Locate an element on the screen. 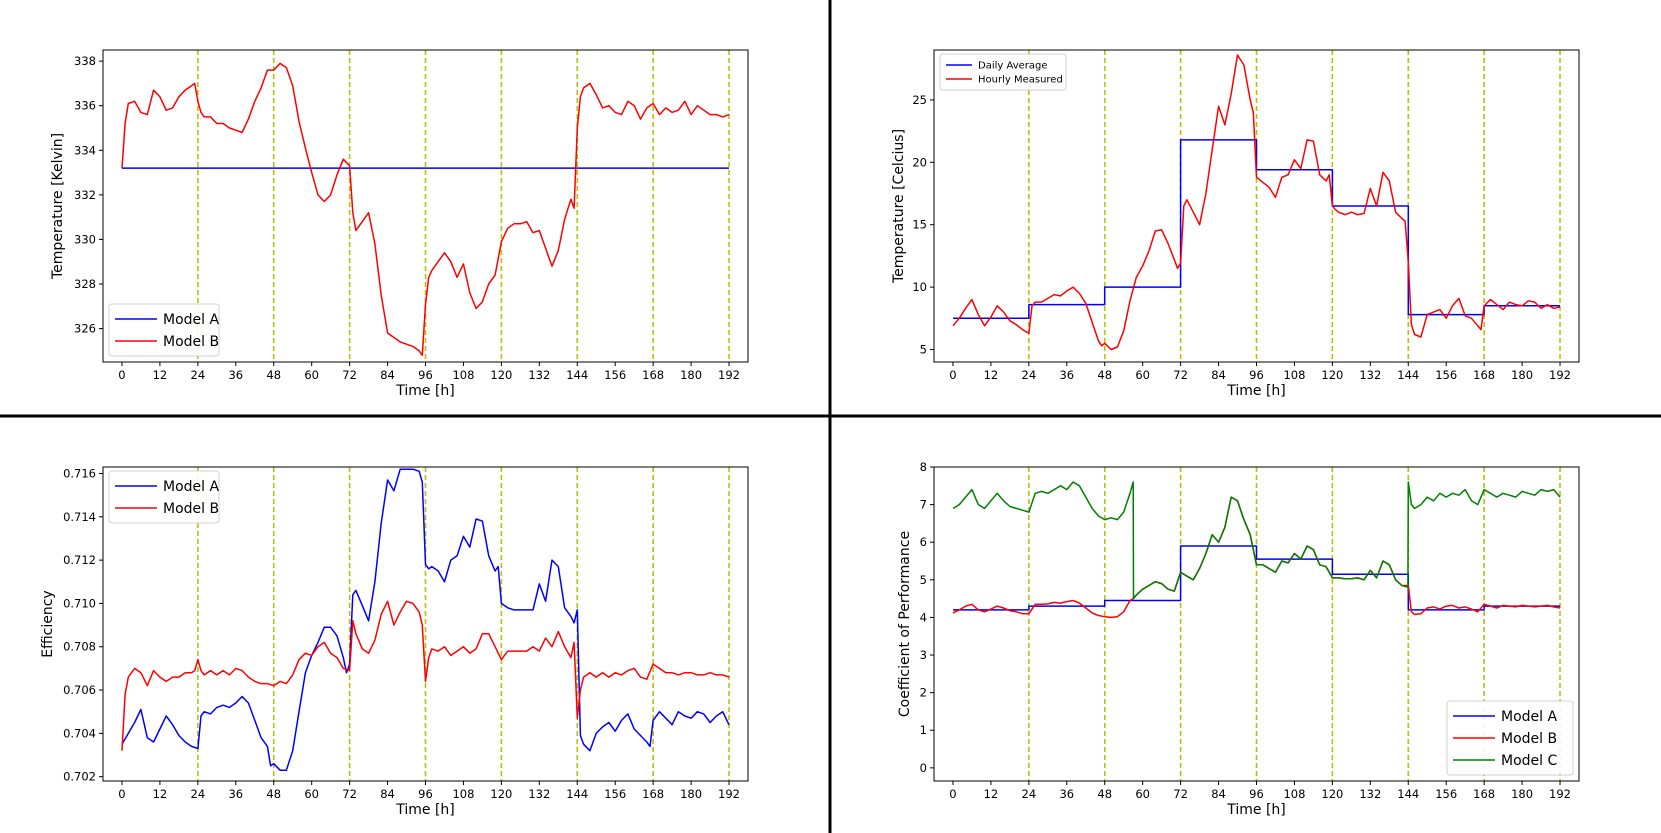 The width and height of the screenshot is (1661, 833). series-line-hourly-measured is located at coordinates (1256, 202).